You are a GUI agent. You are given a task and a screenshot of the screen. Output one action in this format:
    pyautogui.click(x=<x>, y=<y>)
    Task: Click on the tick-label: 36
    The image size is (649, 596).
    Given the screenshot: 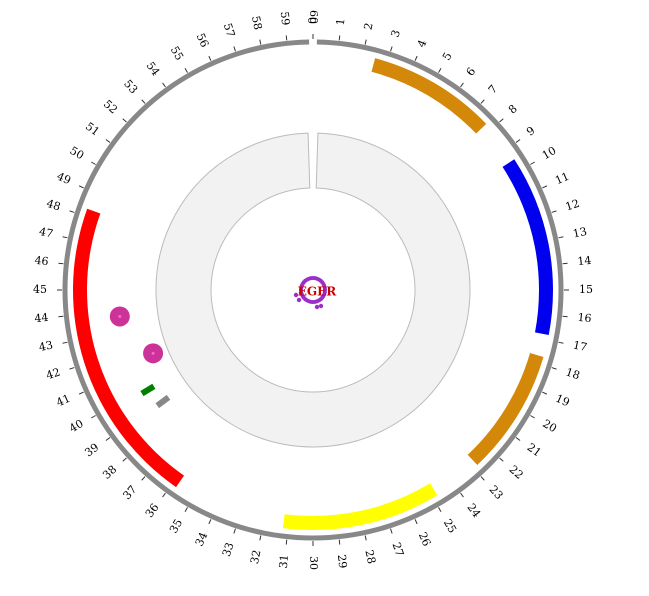 What is the action you would take?
    pyautogui.click(x=152, y=510)
    